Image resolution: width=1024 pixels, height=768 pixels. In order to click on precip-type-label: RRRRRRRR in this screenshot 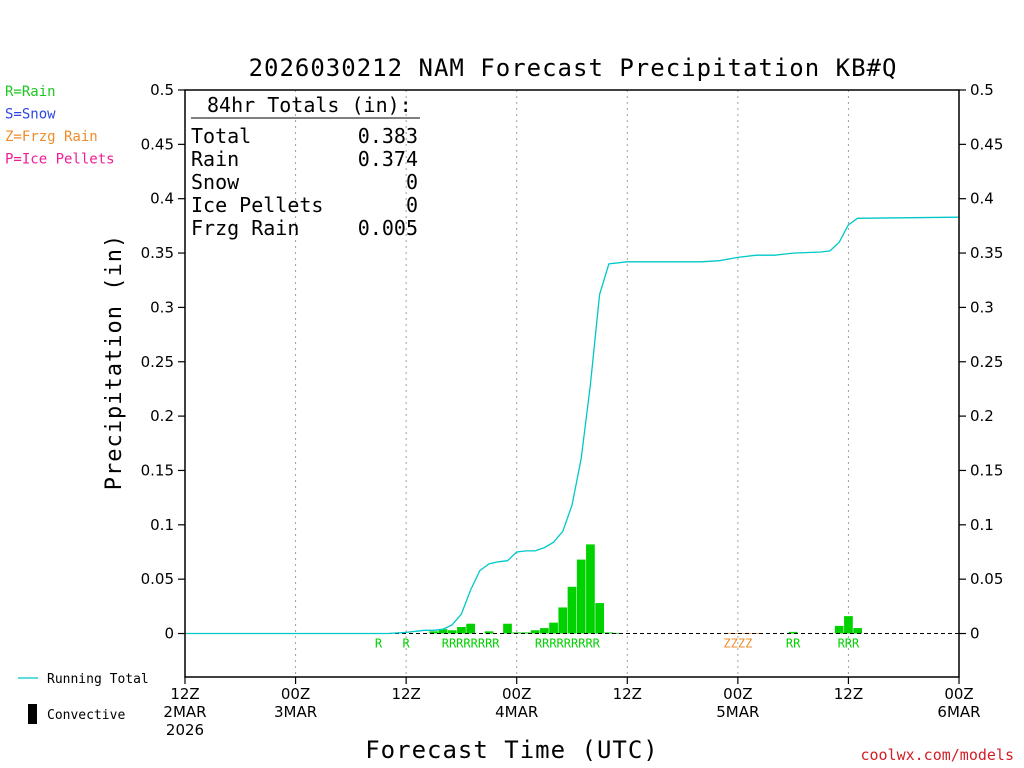, I will do `click(471, 644)`.